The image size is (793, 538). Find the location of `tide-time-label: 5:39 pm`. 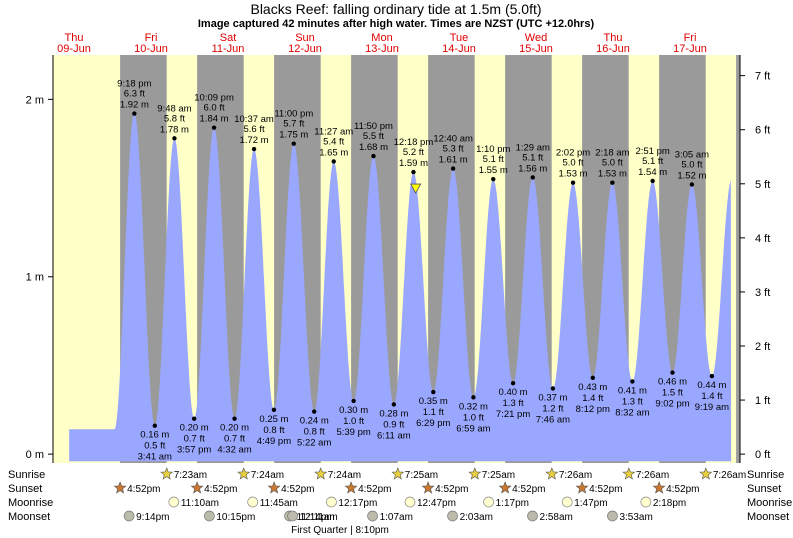

tide-time-label: 5:39 pm is located at coordinates (353, 432).